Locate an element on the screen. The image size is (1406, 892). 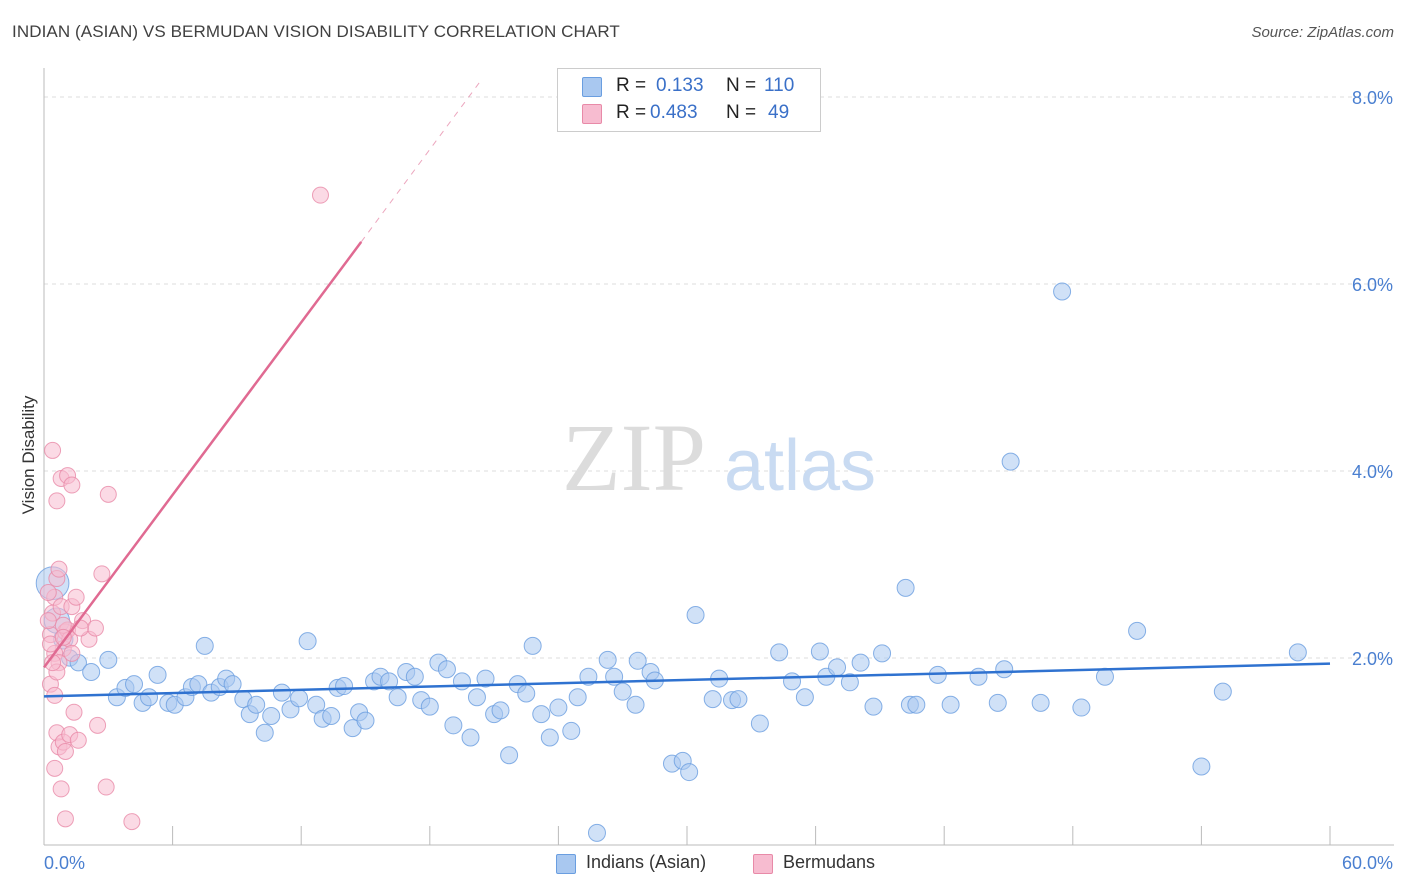
bottom-legend-label: Bermudans is located at coordinates (829, 862).